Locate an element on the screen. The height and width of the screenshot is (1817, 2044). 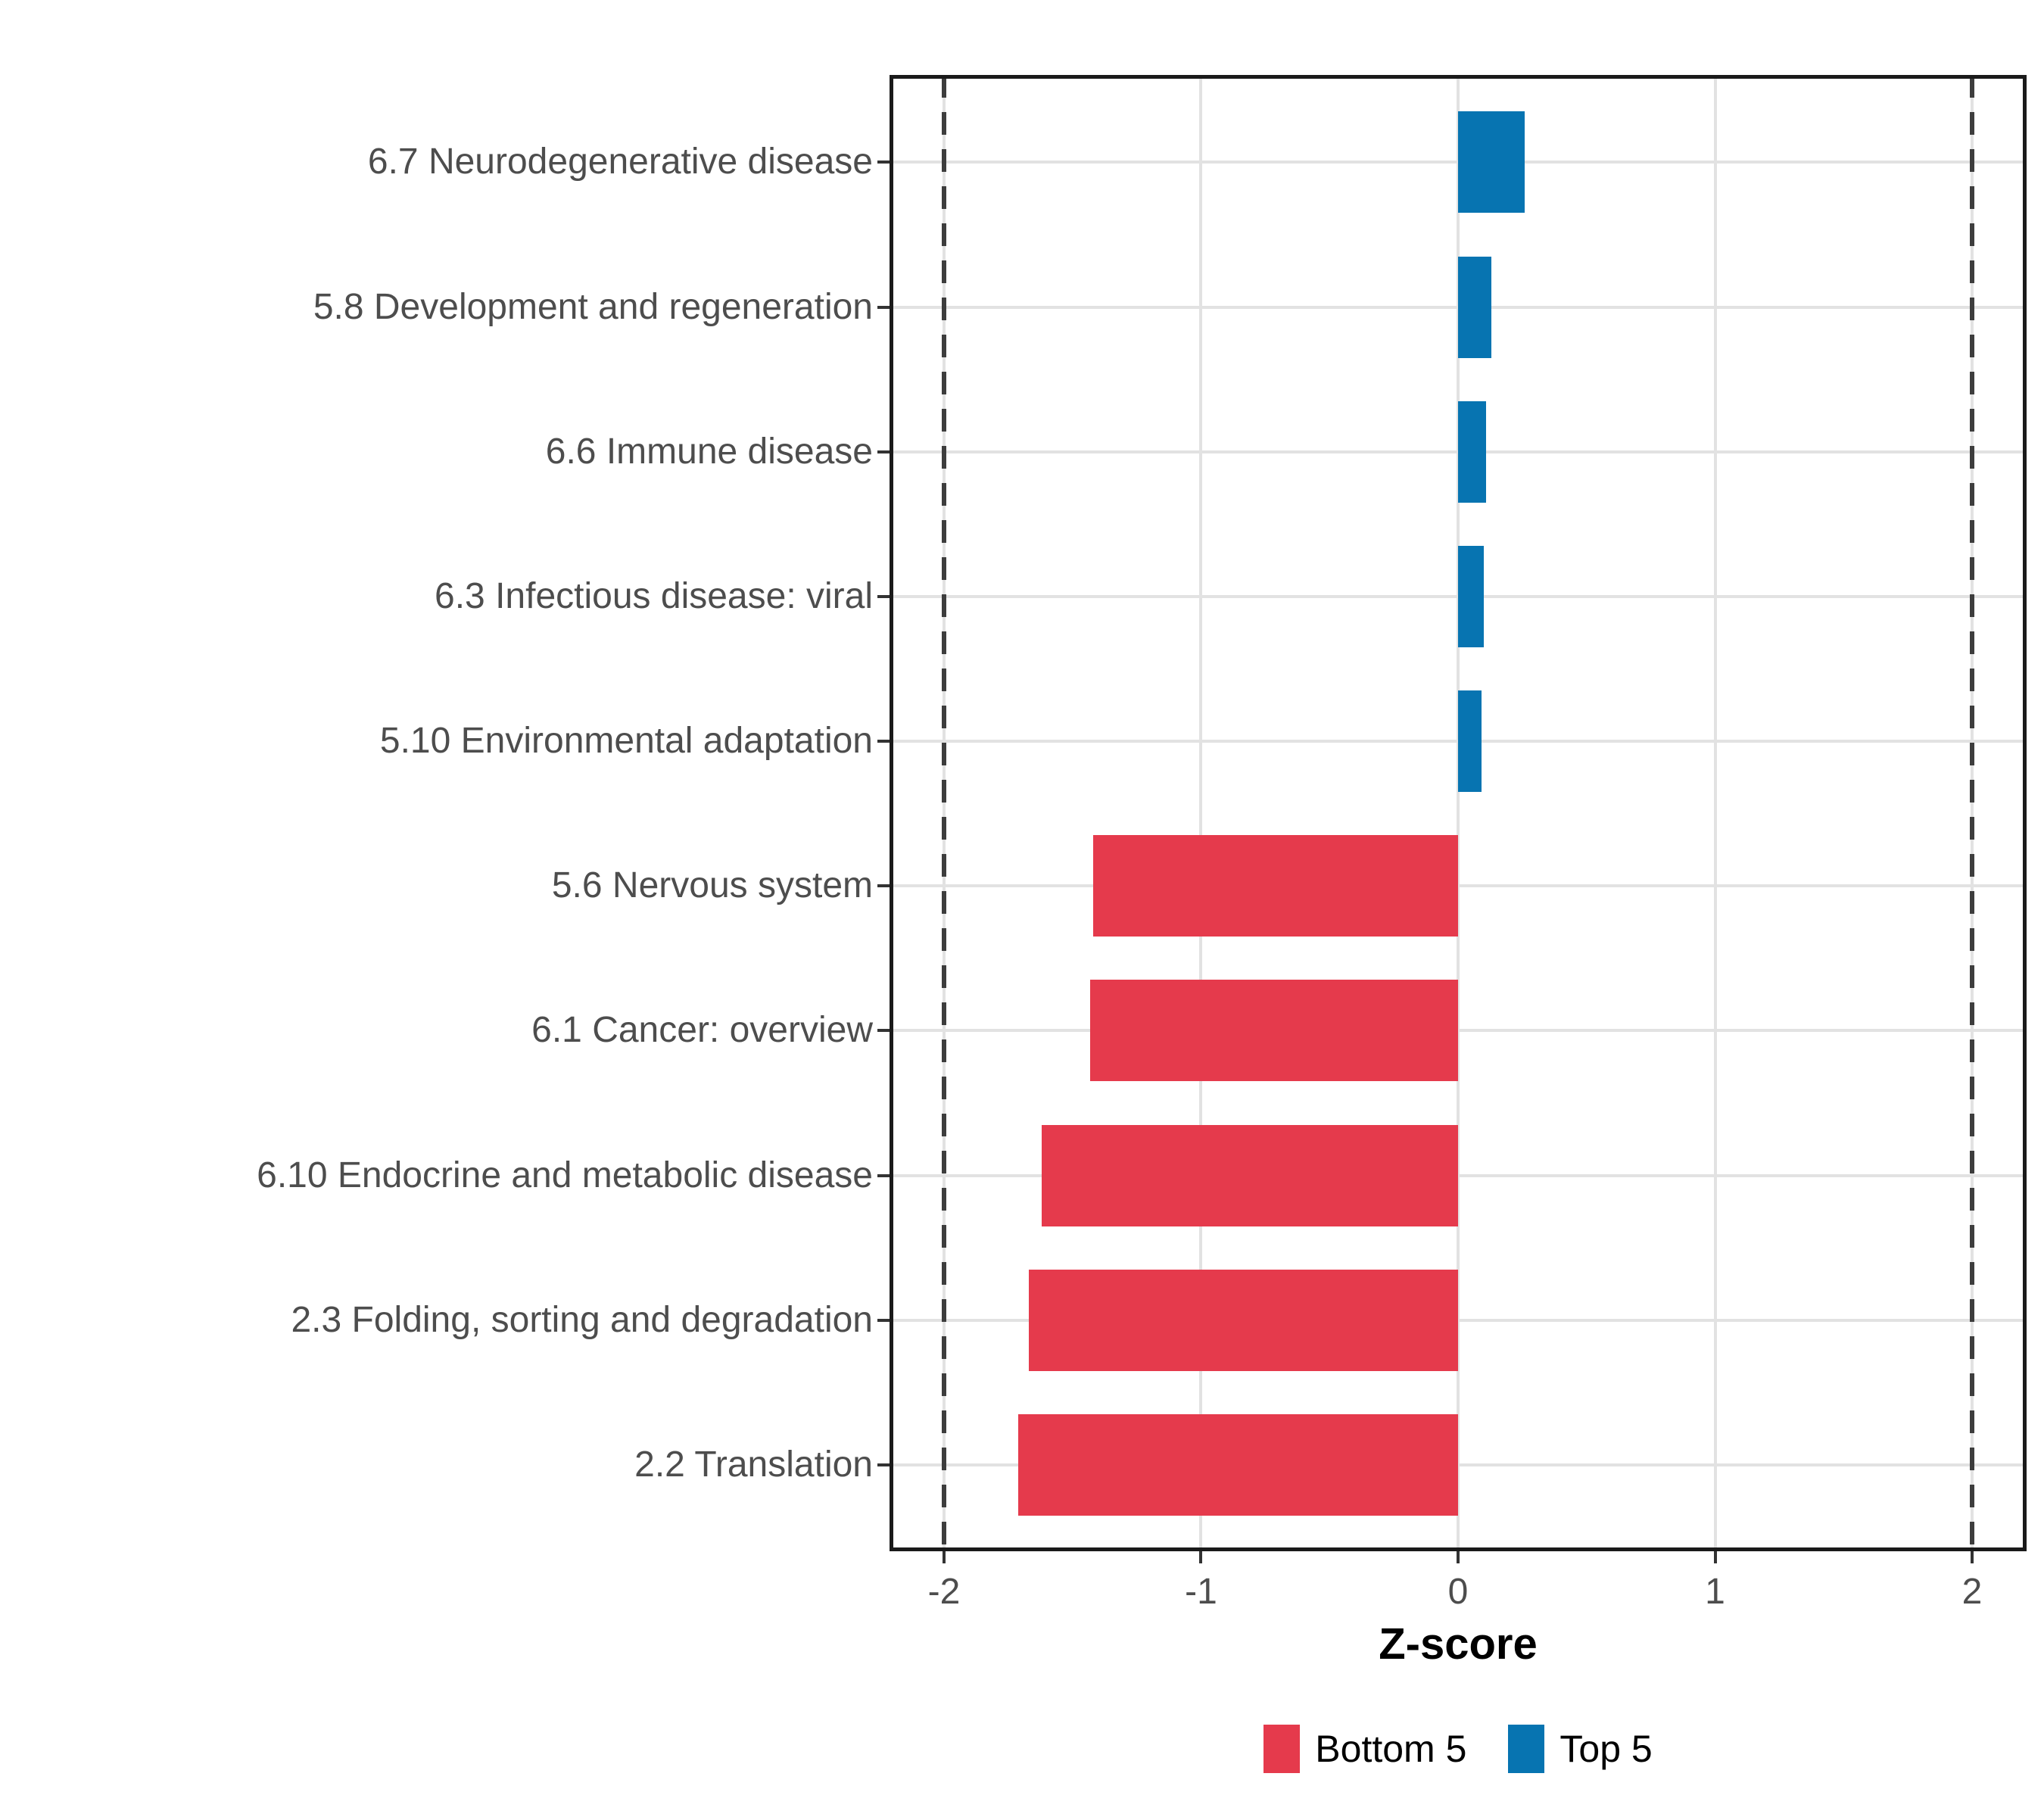
x-tick-label--2: -2 is located at coordinates (944, 1592).